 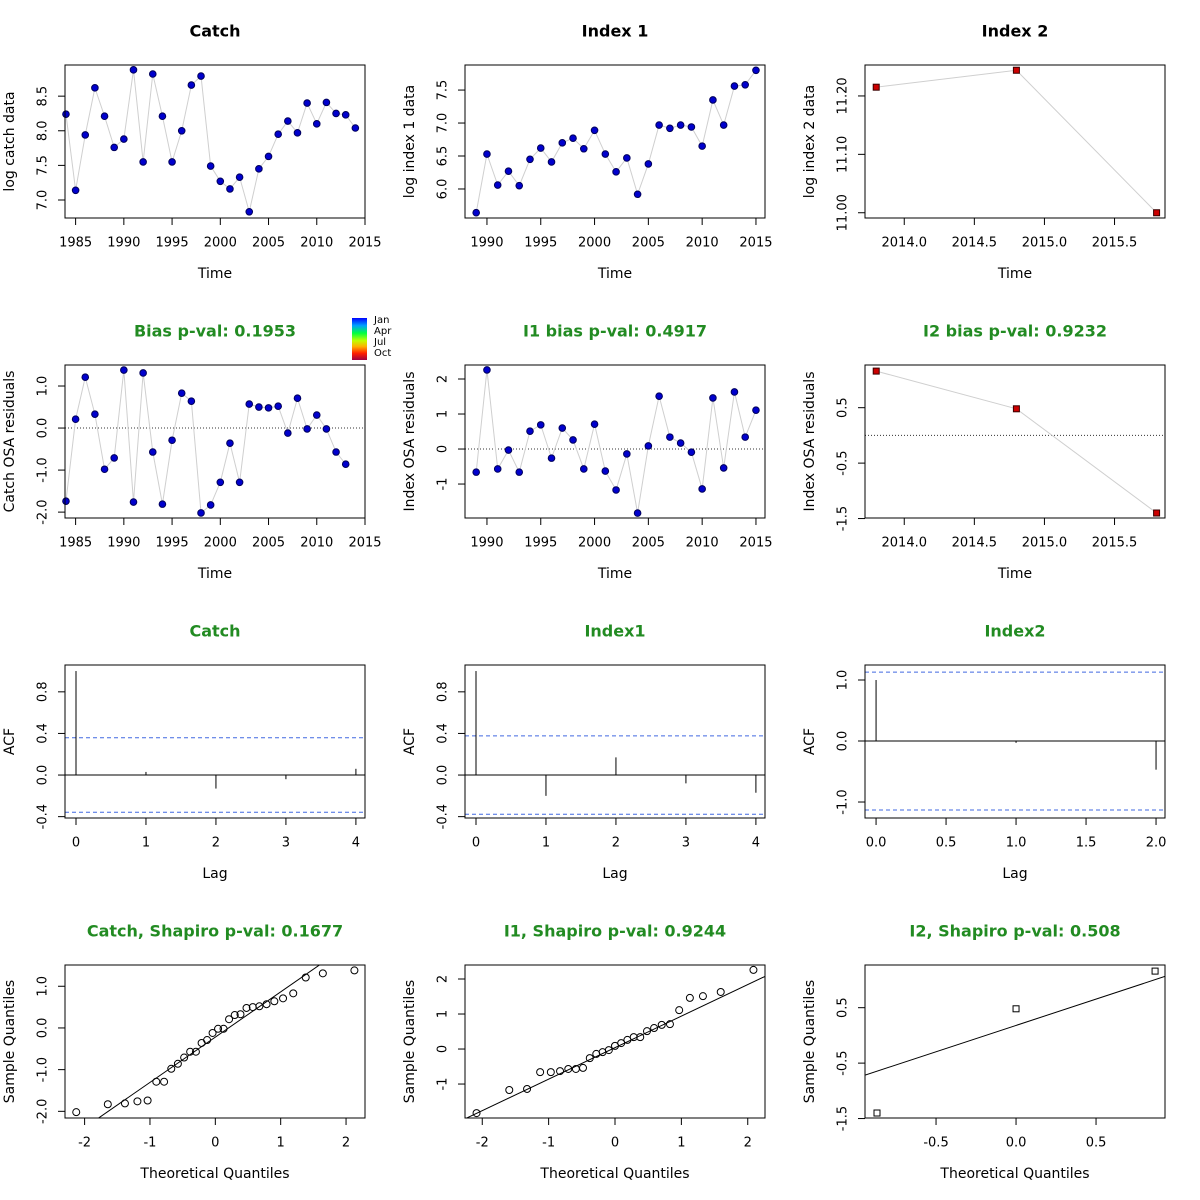 I want to click on y-axis-label: log index 1 data, so click(x=410, y=141).